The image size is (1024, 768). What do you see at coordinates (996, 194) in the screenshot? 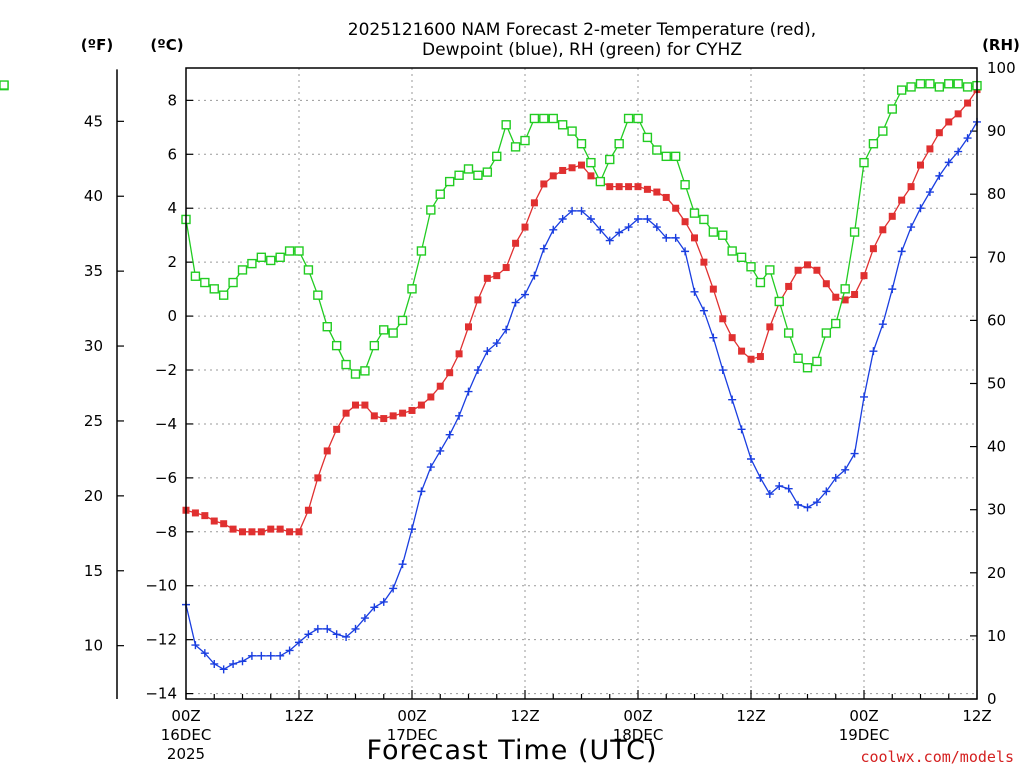
I see `rh-tick-label: 80` at bounding box center [996, 194].